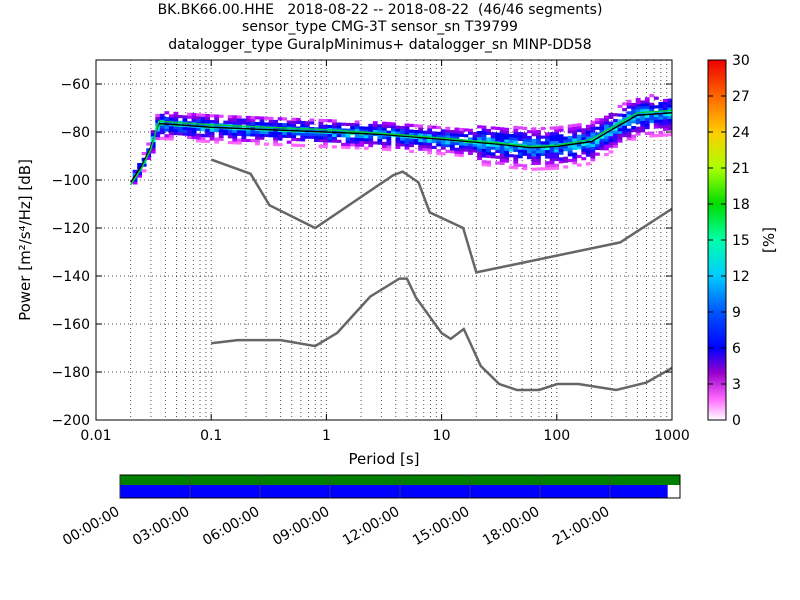 The image size is (800, 600). Describe the element at coordinates (441, 216) in the screenshot. I see `high-noise-model-line` at that location.